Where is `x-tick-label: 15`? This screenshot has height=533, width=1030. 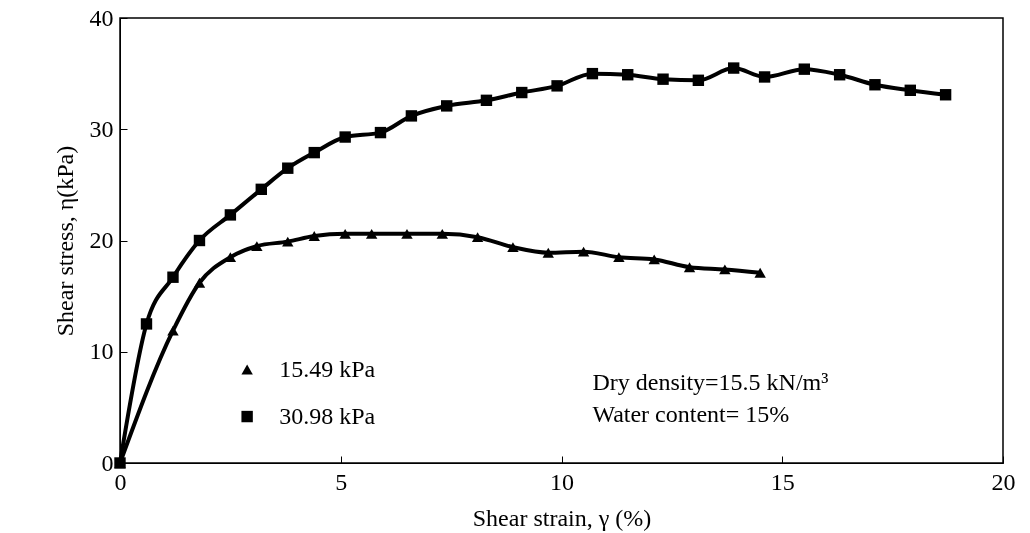 x-tick-label: 15 is located at coordinates (782, 481).